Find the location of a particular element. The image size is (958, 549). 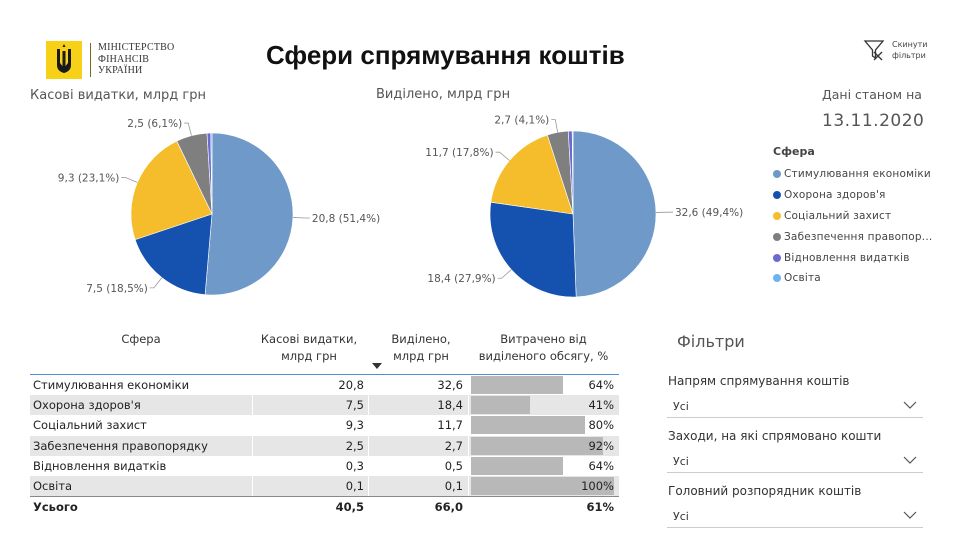

trident-emblem-icon is located at coordinates (64, 60).